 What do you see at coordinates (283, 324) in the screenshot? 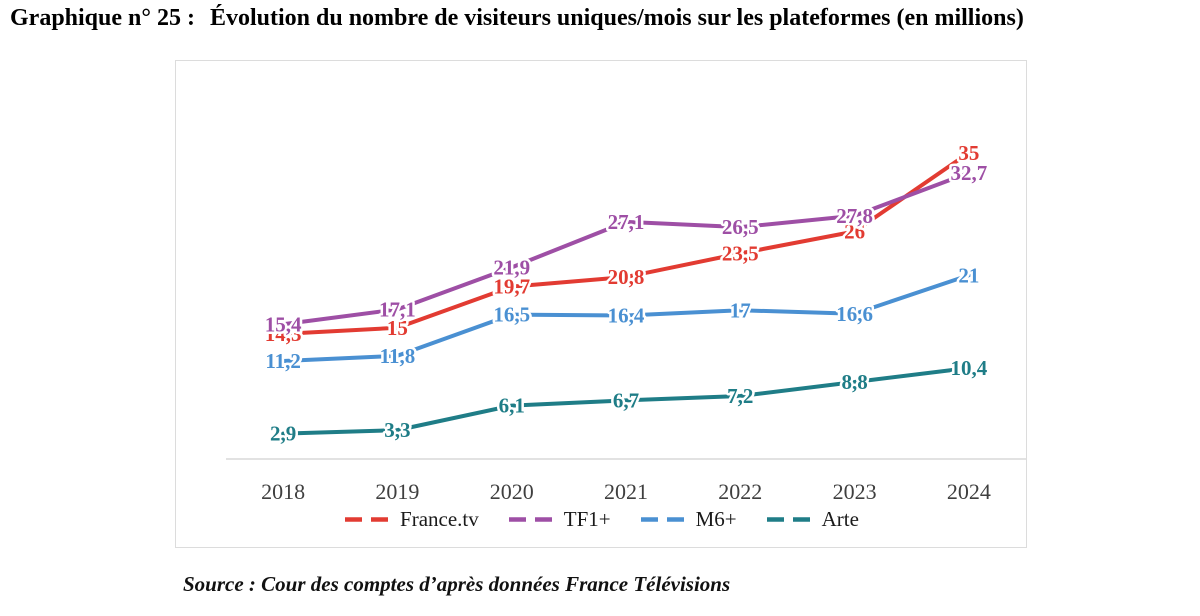
I see `data-label: 15,4` at bounding box center [283, 324].